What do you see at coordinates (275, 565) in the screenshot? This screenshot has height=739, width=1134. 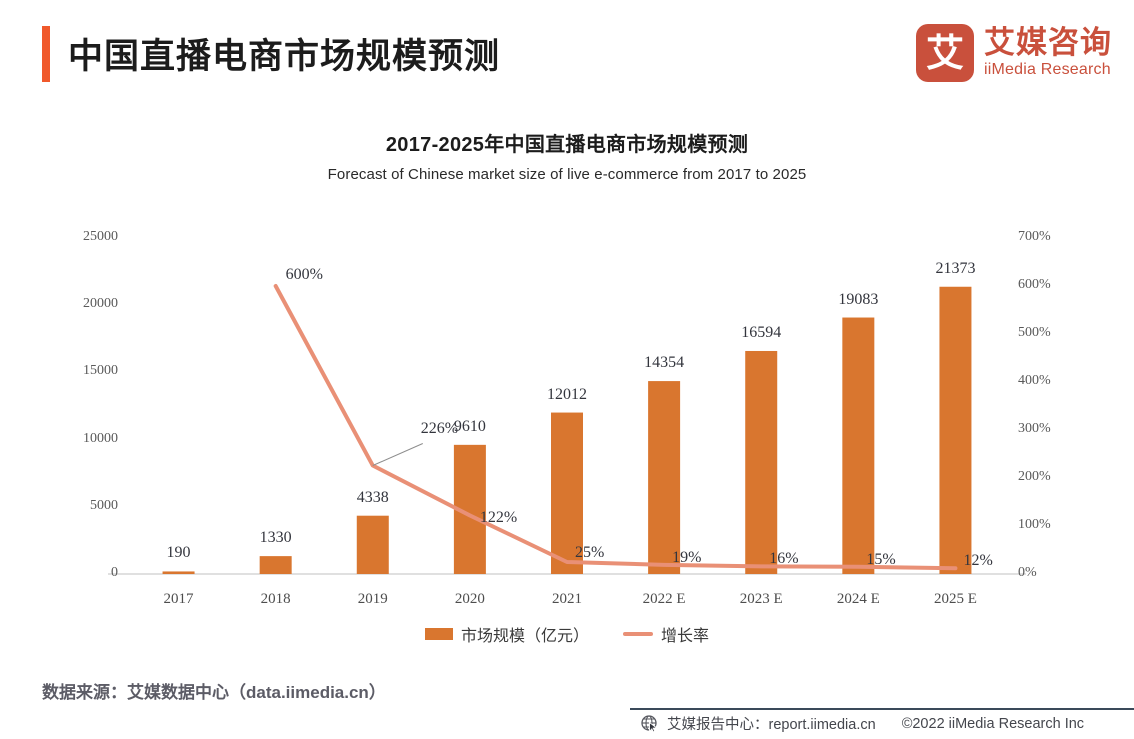 I see `bar-2018` at bounding box center [275, 565].